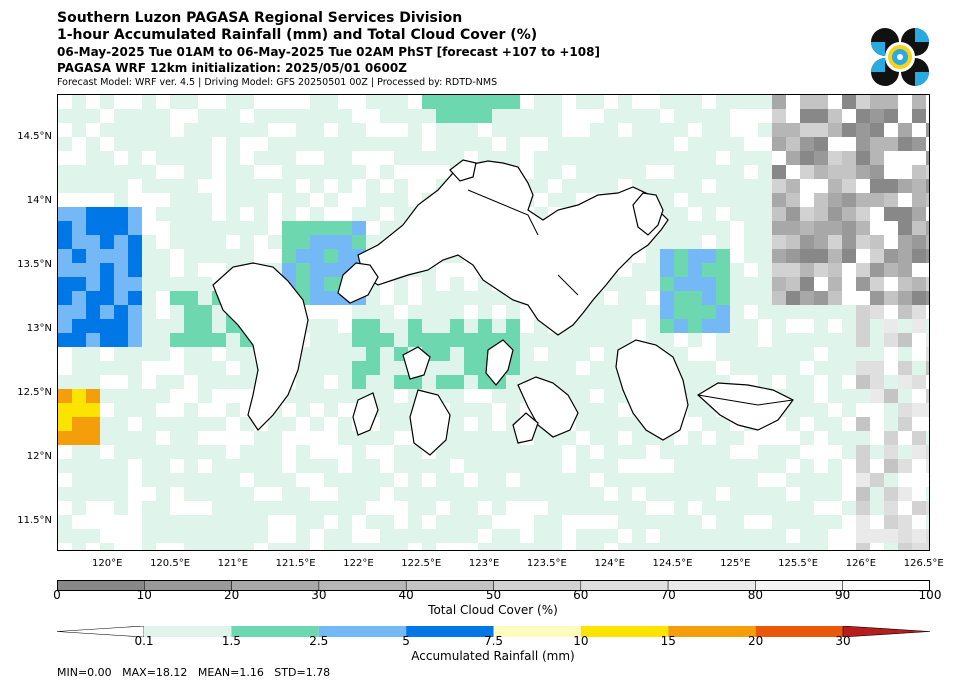 This screenshot has height=692, width=955. Describe the element at coordinates (231, 595) in the screenshot. I see `cloud-colorbar-tick: 20` at that location.